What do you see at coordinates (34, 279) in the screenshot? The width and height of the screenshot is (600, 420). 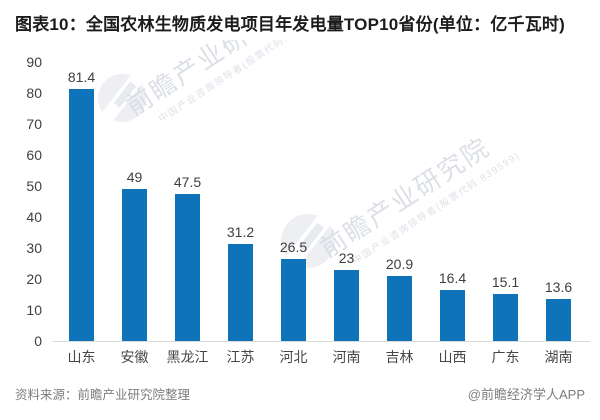 I see `y-tick-label-20: 20` at bounding box center [34, 279].